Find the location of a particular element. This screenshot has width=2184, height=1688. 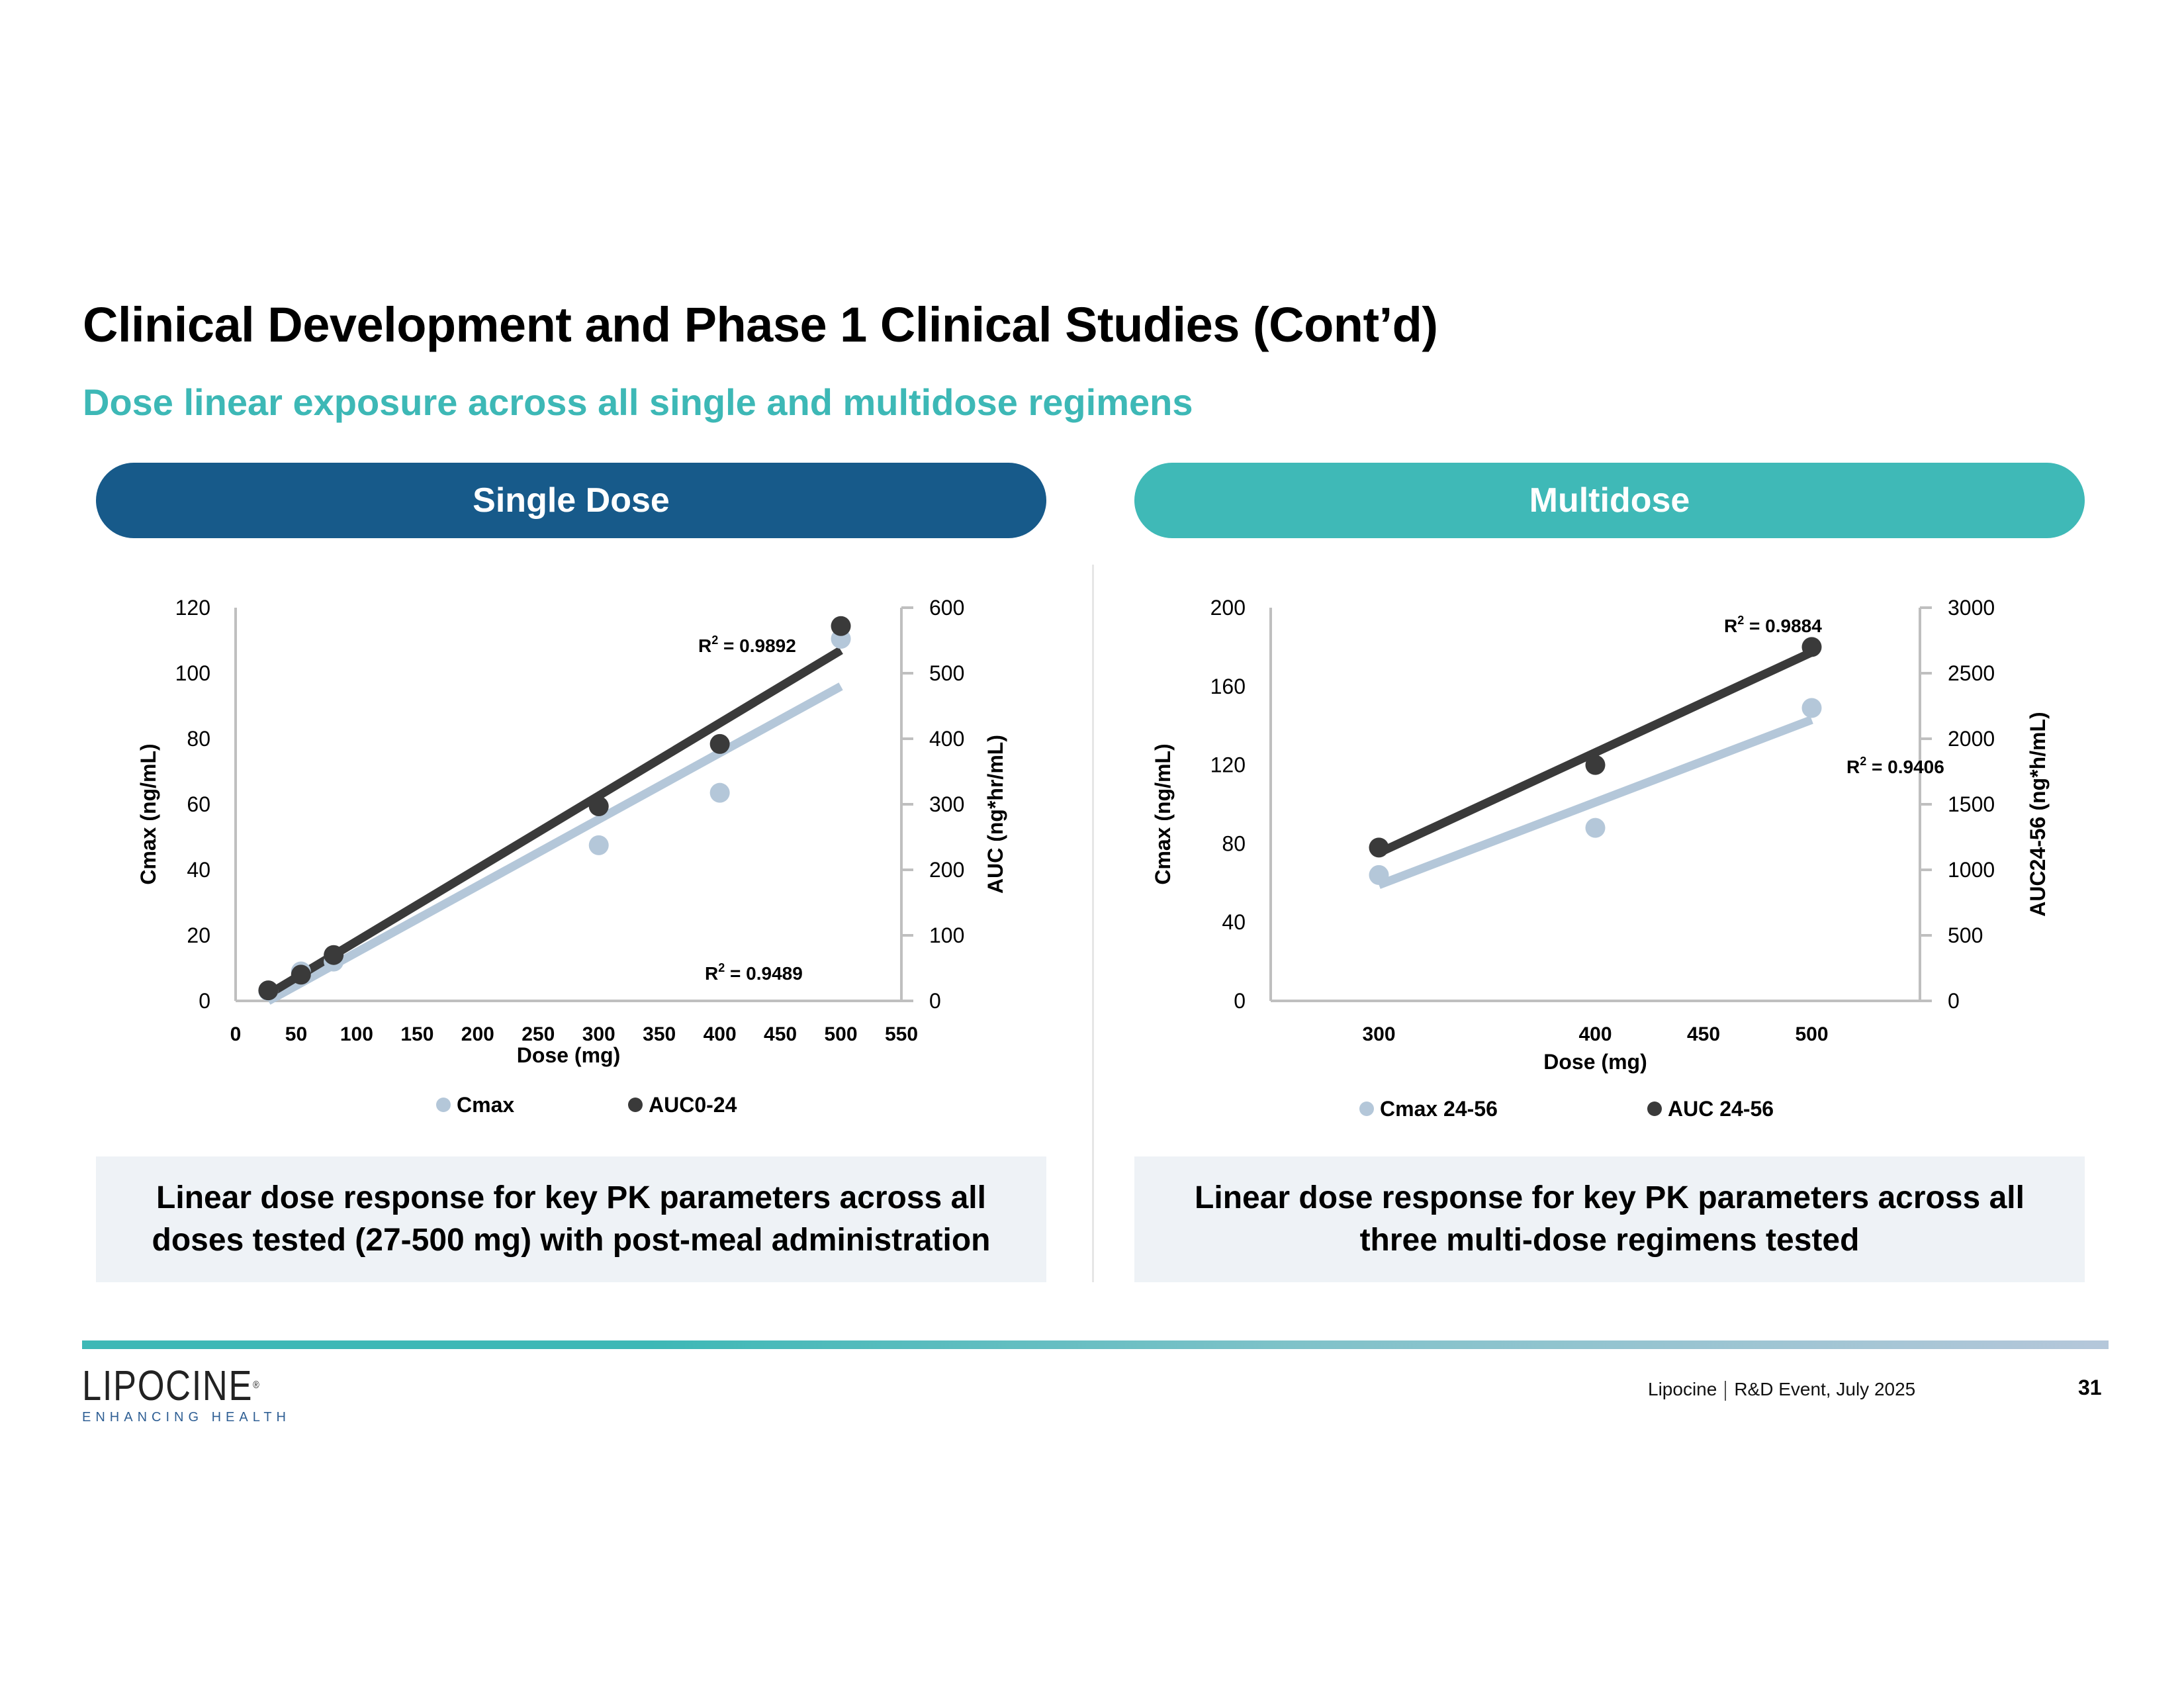

y-tick-label: 60 is located at coordinates (198, 804).